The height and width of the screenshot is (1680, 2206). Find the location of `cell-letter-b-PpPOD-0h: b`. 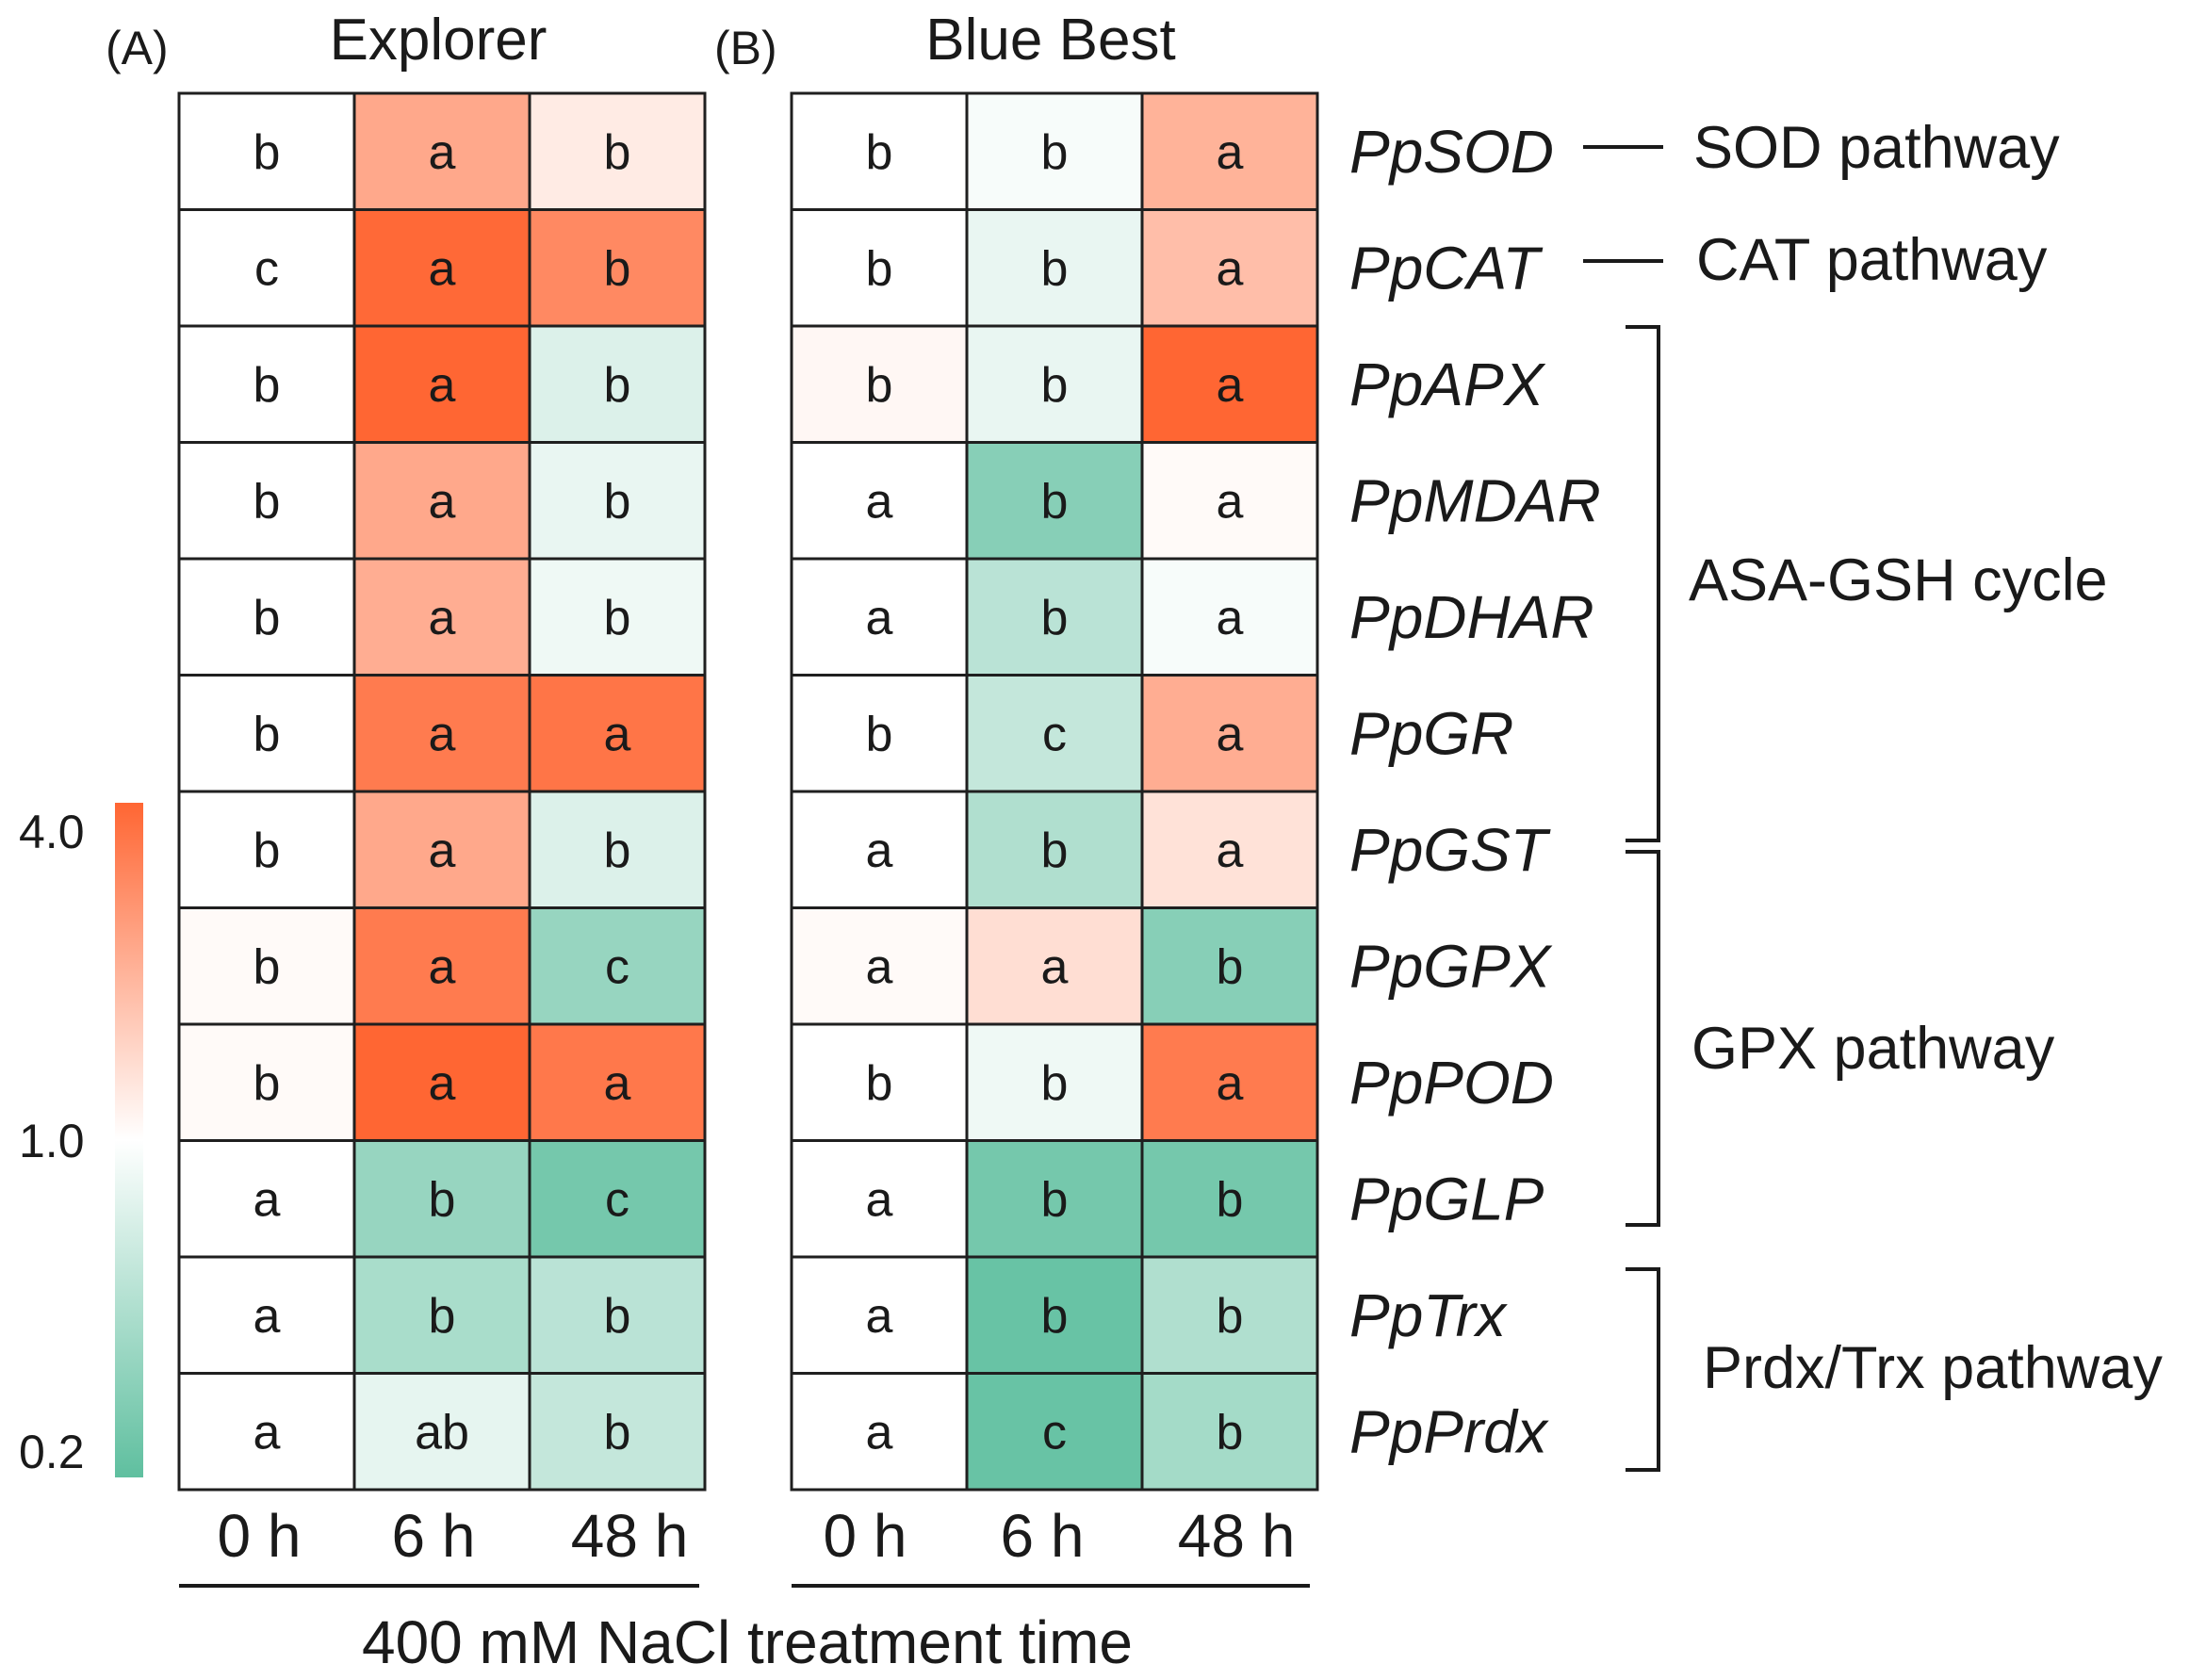

cell-letter-b-PpPOD-0h: b is located at coordinates (879, 1083).